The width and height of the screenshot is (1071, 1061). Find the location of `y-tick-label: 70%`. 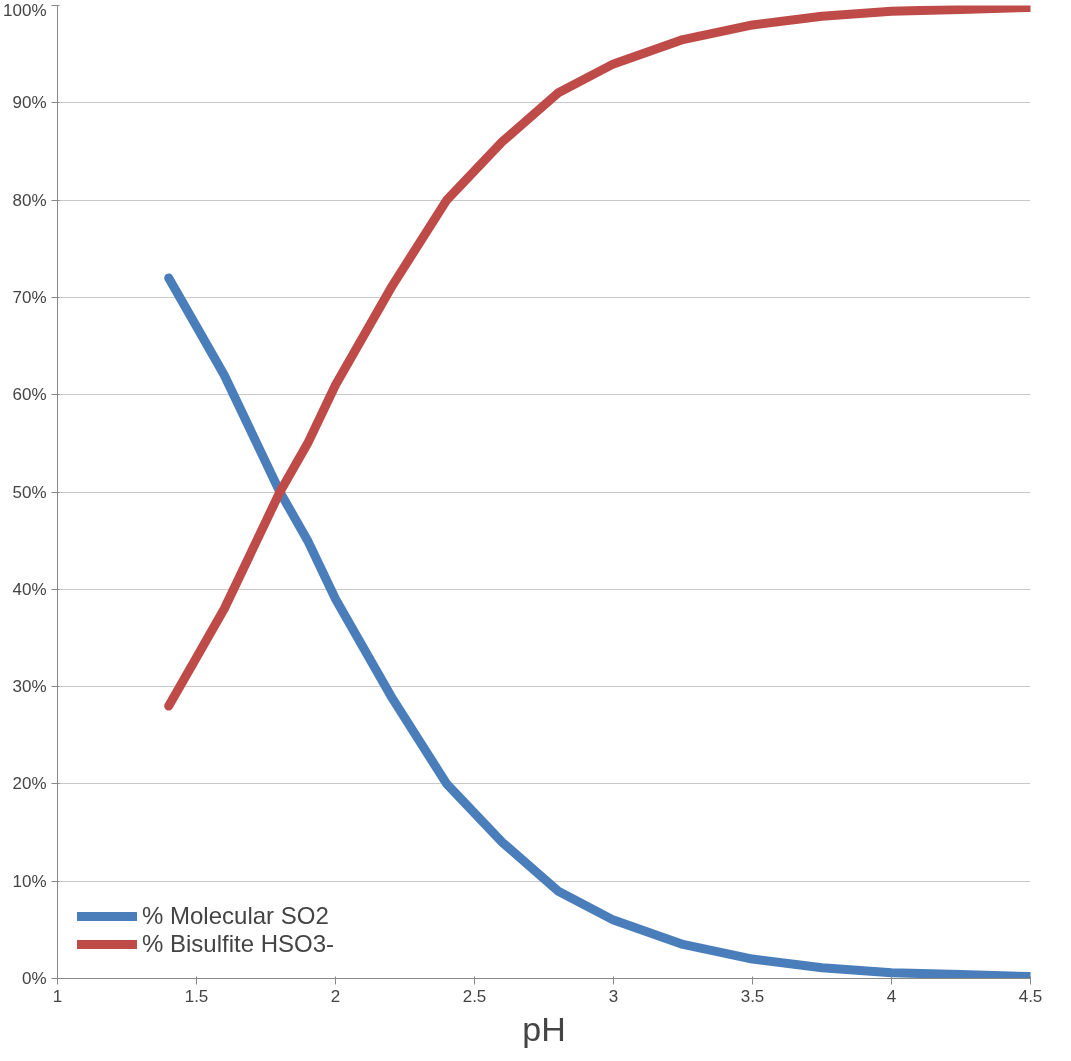

y-tick-label: 70% is located at coordinates (29, 297).